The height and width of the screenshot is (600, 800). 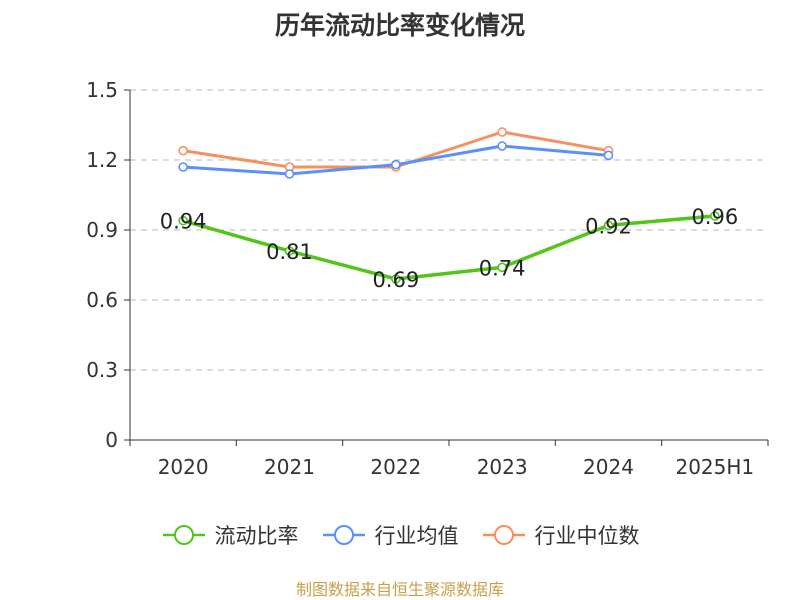 I want to click on data-label: 0.74, so click(x=502, y=268).